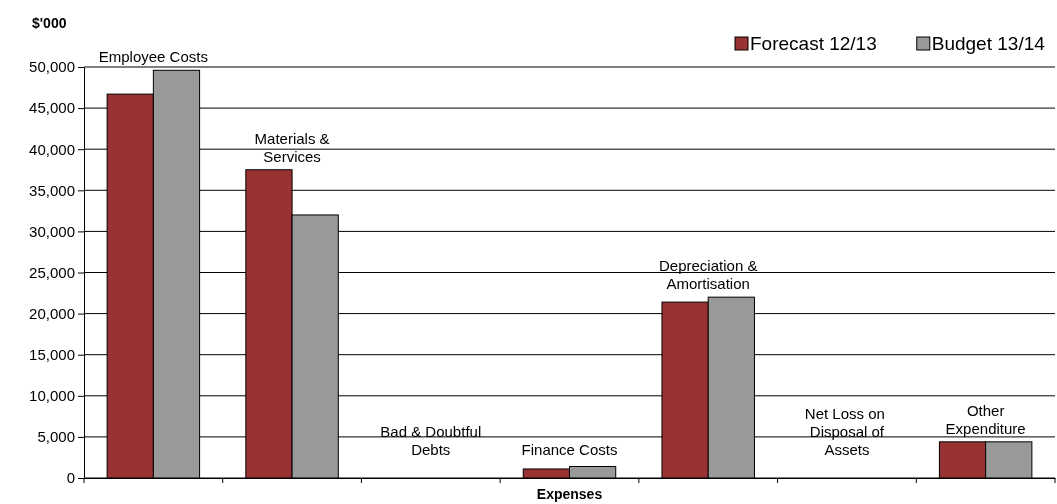 This screenshot has height=504, width=1057. Describe the element at coordinates (52, 149) in the screenshot. I see `y-tick-label: 40,000` at that location.